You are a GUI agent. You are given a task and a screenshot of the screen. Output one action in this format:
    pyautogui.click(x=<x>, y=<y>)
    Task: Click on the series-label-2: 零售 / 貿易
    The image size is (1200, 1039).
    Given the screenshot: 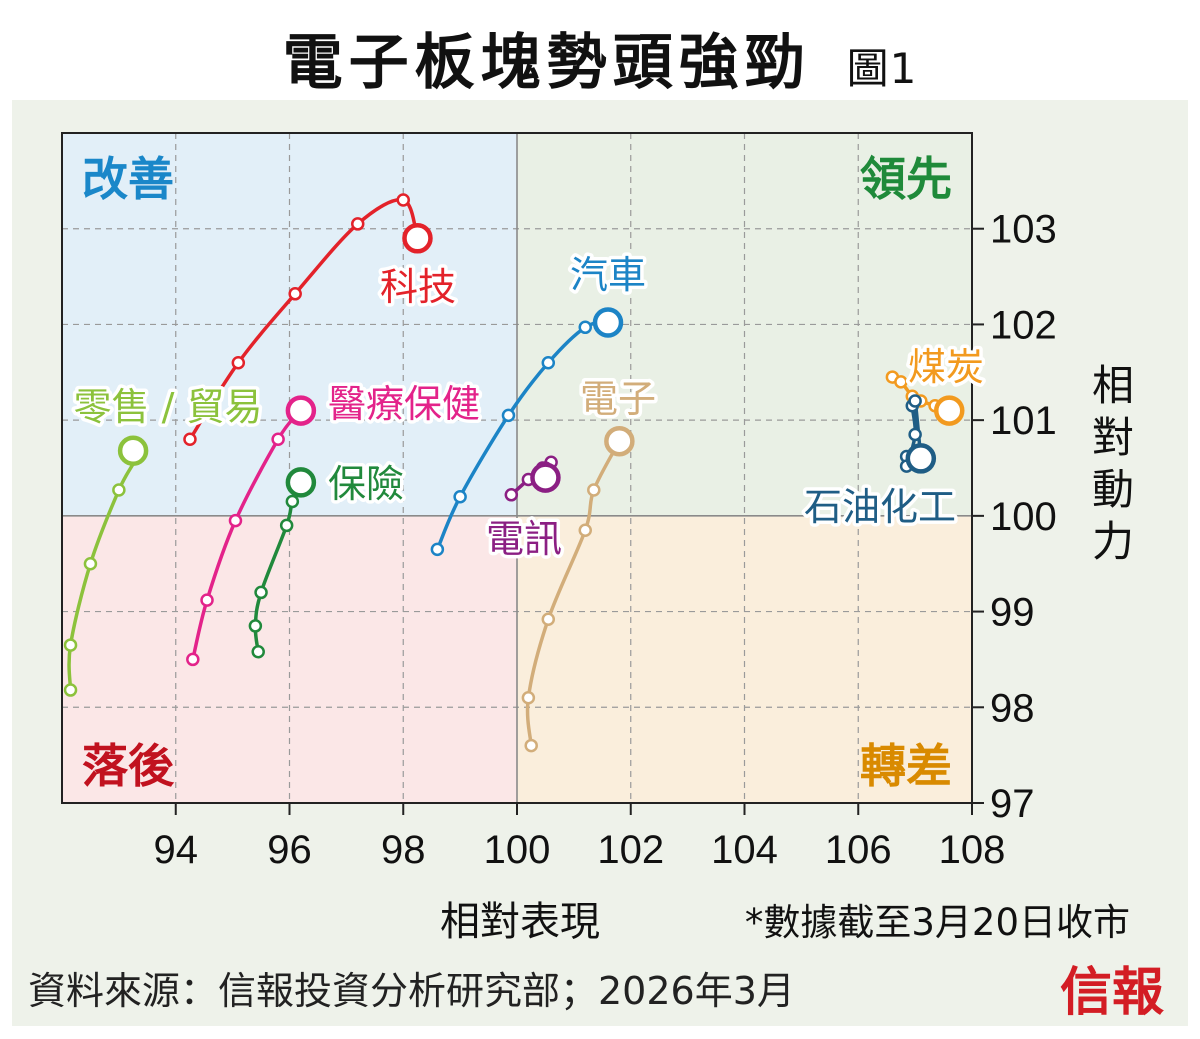 What is the action you would take?
    pyautogui.click(x=168, y=407)
    